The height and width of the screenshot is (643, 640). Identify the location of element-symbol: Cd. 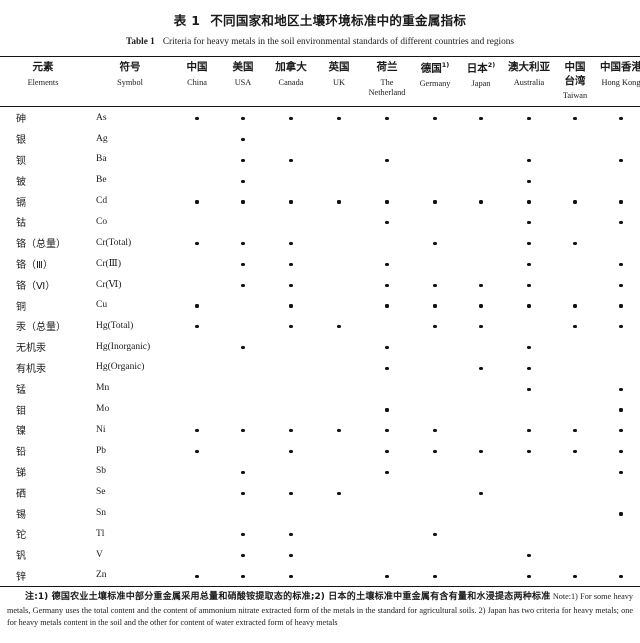
(102, 201).